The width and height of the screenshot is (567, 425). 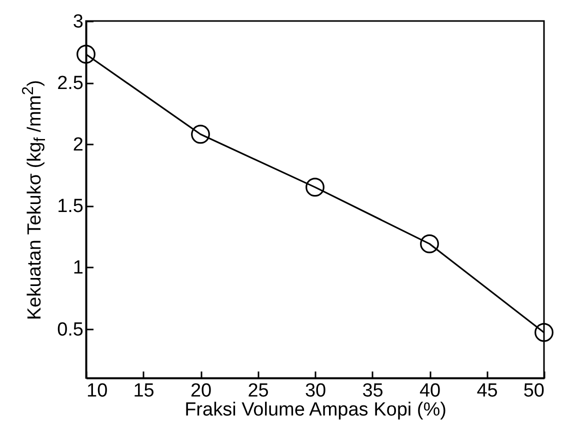 I want to click on y-tick-label: 2.5, so click(x=70, y=83).